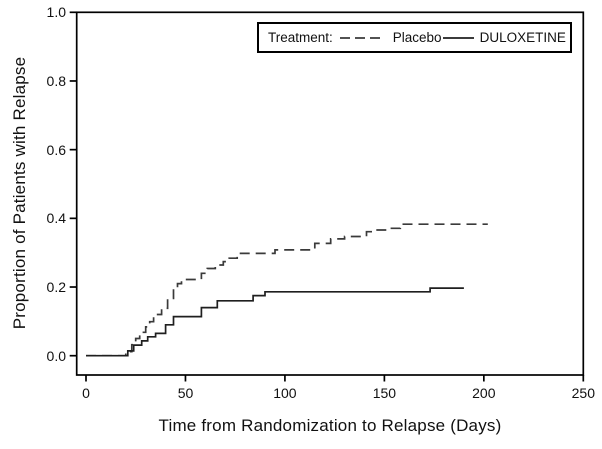 The height and width of the screenshot is (449, 602). What do you see at coordinates (458, 37) in the screenshot?
I see `solid-line-sample-icon` at bounding box center [458, 37].